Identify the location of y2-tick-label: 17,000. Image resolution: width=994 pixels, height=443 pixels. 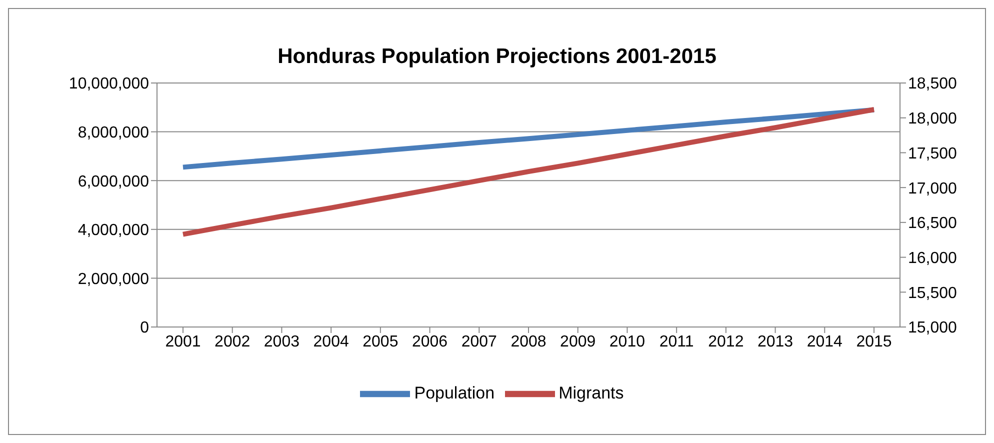
(933, 189).